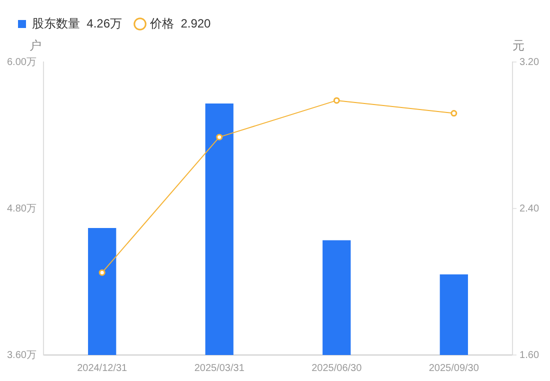 The image size is (550, 381). I want to click on x-tick-label: 2025/09/30, so click(454, 368).